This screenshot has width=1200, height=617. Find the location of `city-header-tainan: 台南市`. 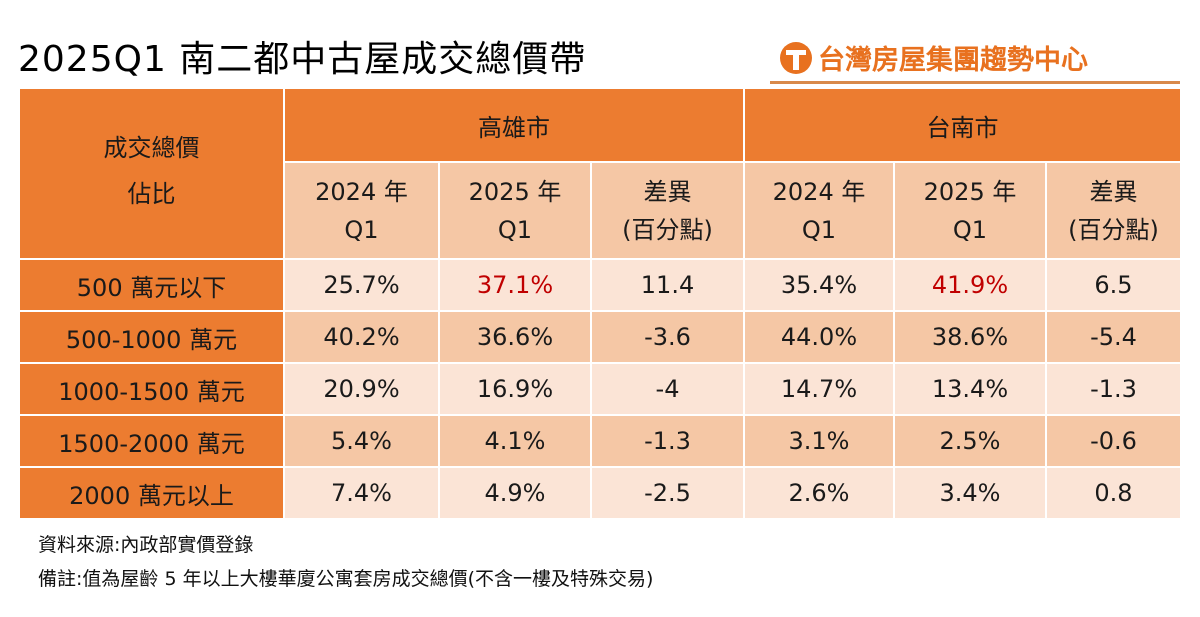

city-header-tainan: 台南市 is located at coordinates (962, 125).